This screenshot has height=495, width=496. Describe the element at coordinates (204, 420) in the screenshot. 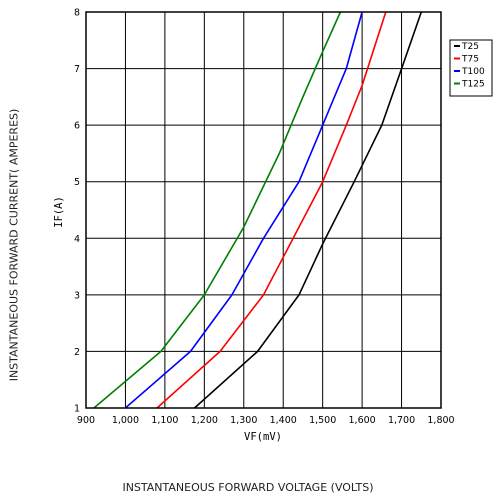

I see `x-tick-label: 1,200` at that location.